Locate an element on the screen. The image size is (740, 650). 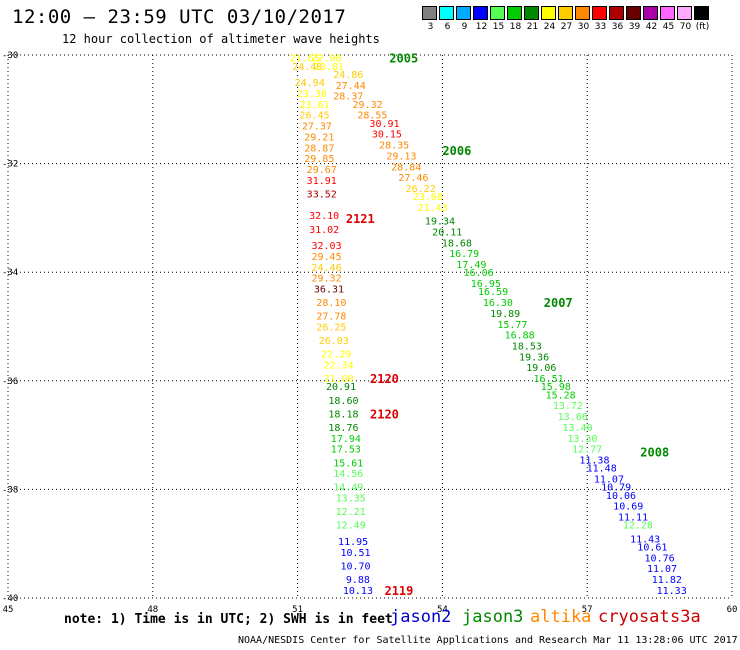
wave-height-label: 36.31 is located at coordinates (329, 289).